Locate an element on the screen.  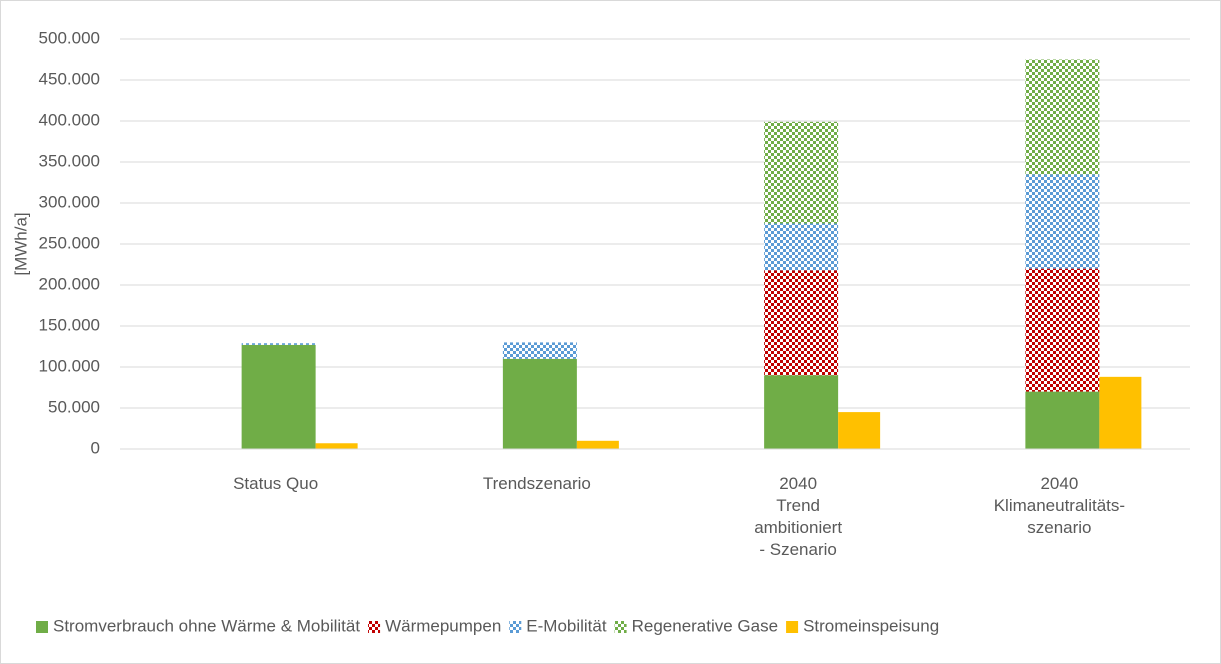
x-tick-label: Trendszenario is located at coordinates (537, 483).